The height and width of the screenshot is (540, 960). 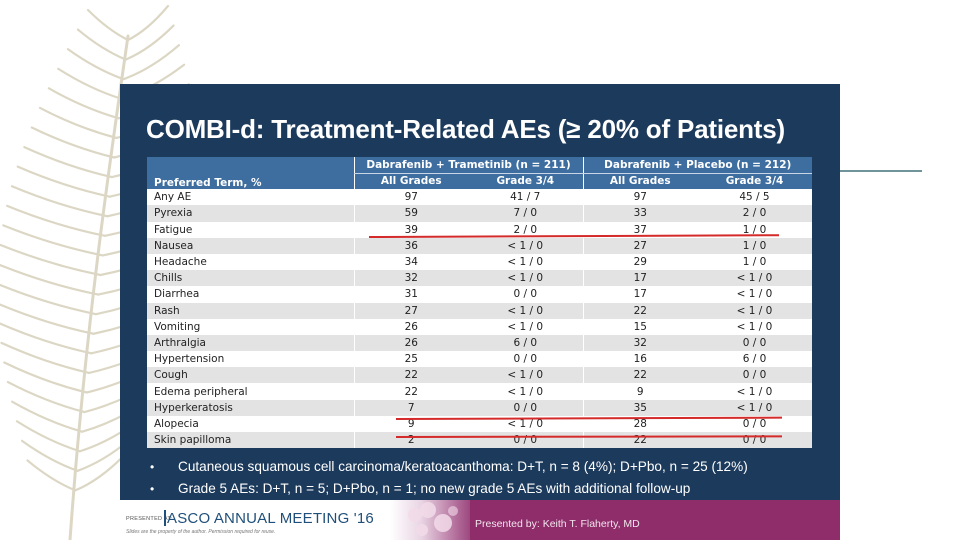 I want to click on dt-grade-3-4-cell: 7 / 0, so click(x=525, y=213).